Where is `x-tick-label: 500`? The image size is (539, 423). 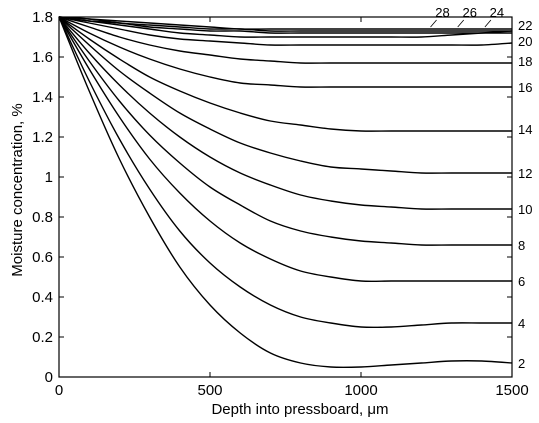
x-tick-label: 500 is located at coordinates (209, 390).